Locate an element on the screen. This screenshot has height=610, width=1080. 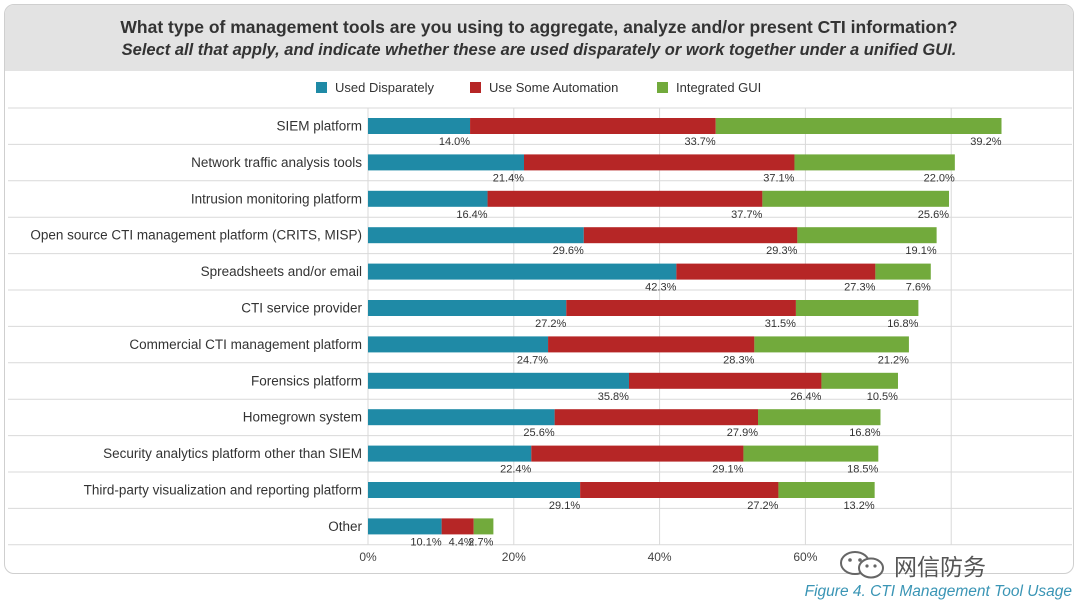
watermark: 网信防务 is located at coordinates (912, 565).